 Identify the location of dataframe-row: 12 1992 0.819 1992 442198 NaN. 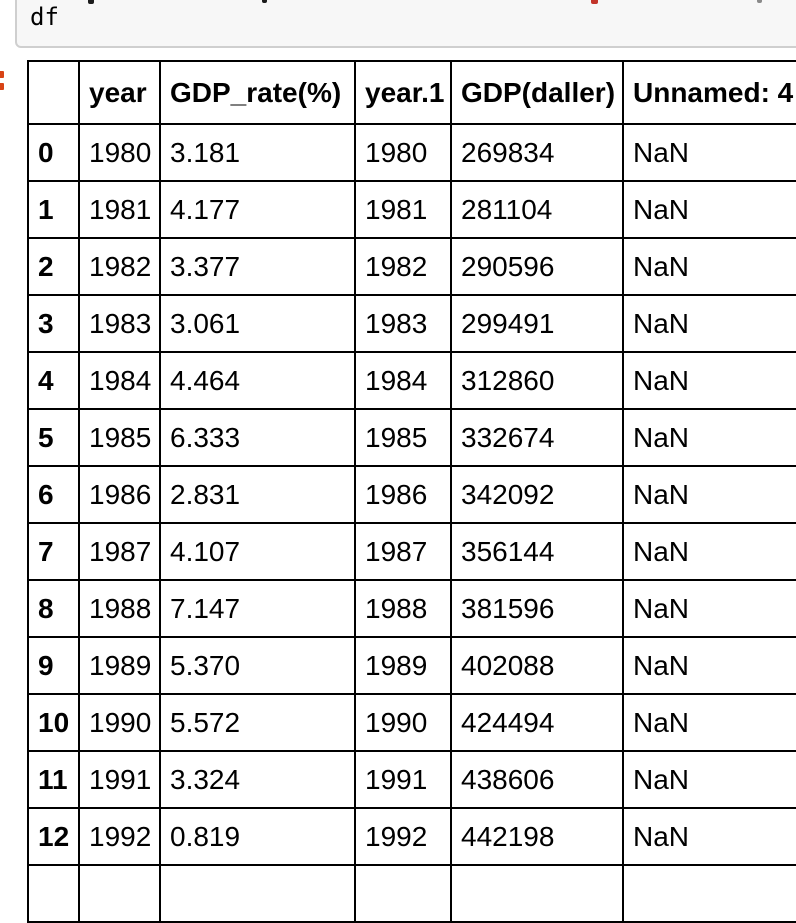
(411, 836).